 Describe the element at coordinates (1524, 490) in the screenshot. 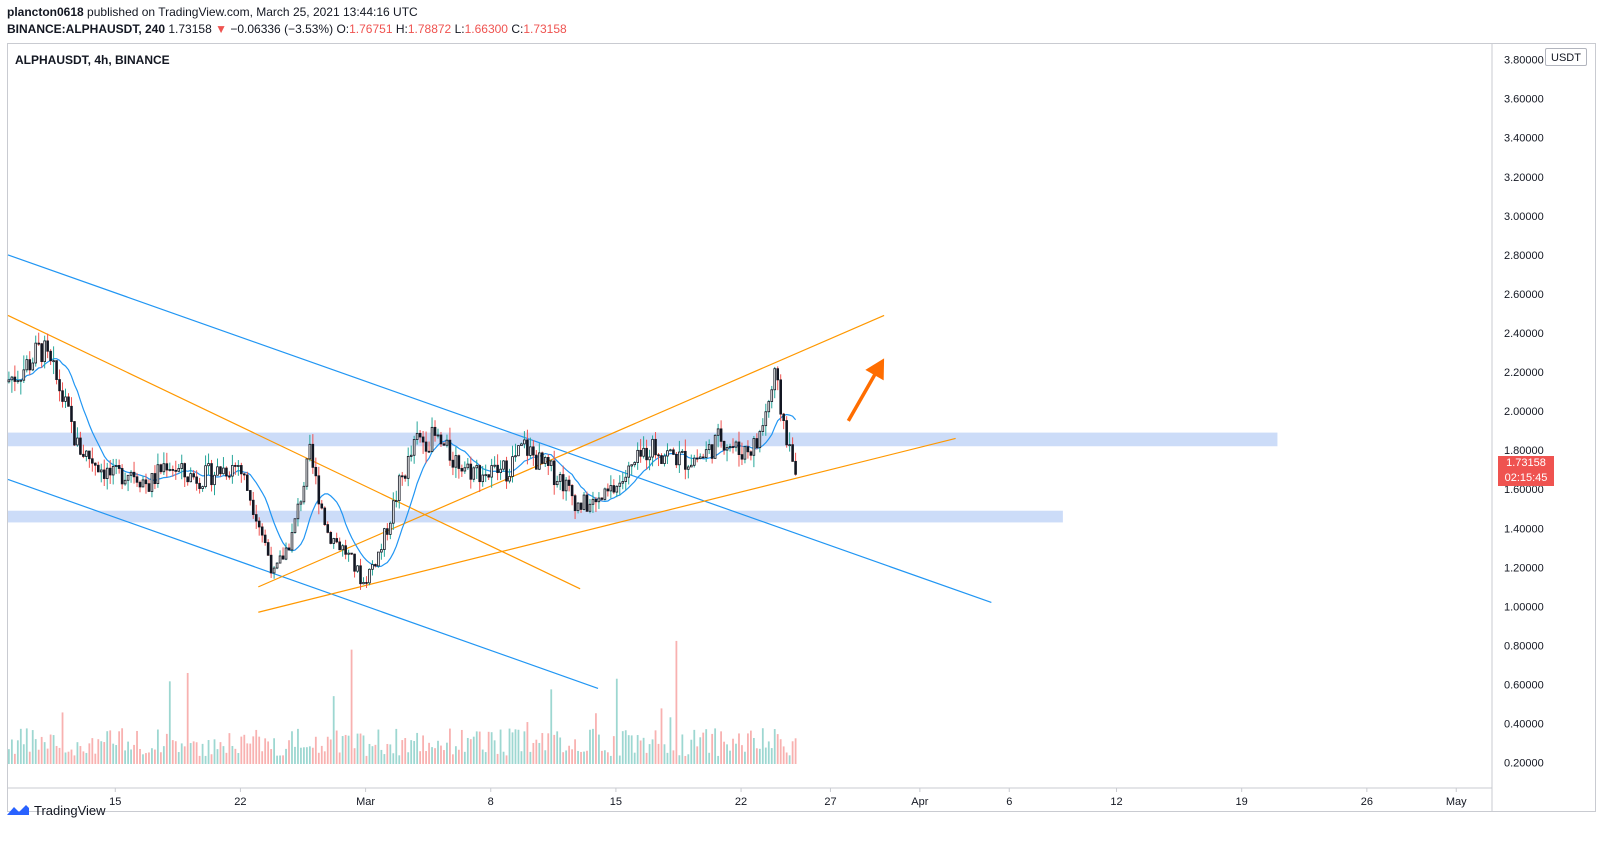

I see `price-tick-label: 1.60000` at that location.